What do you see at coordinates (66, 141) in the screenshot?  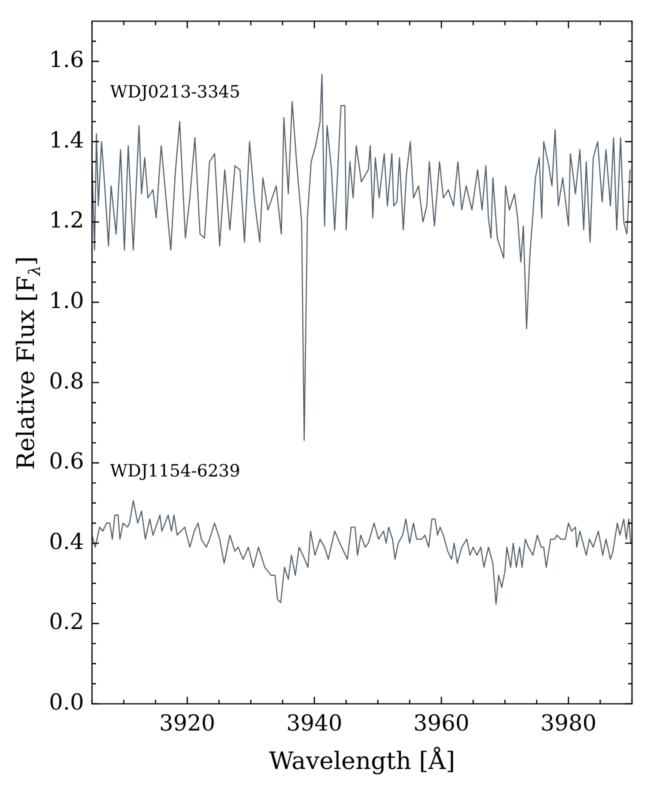 I see `y-tick-label: 1.4` at bounding box center [66, 141].